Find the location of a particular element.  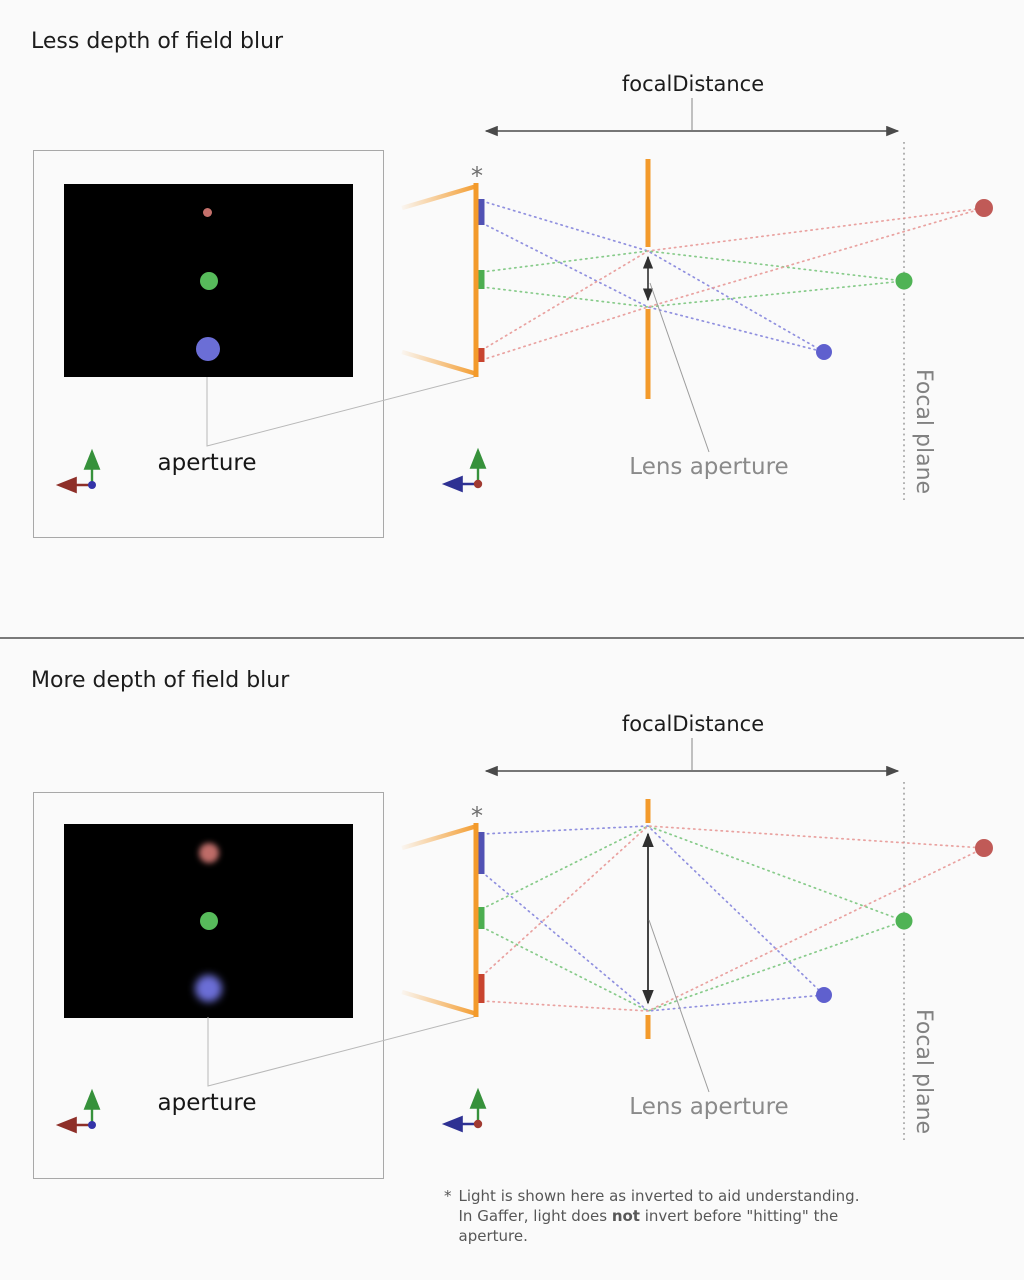

image-dot-blue-blurred is located at coordinates (208, 988).